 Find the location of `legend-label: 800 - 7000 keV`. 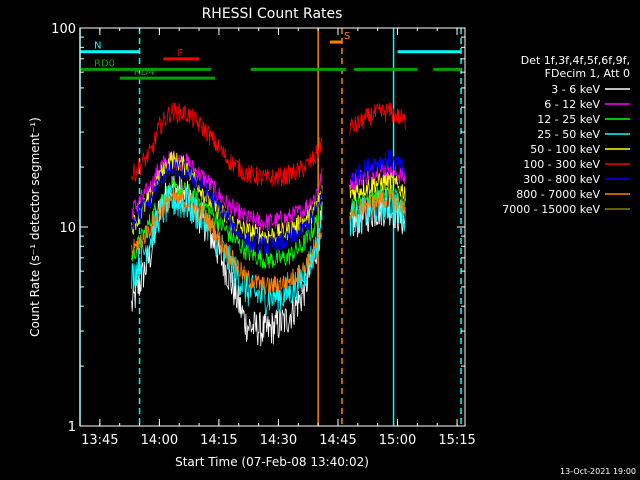

legend-label: 800 - 7000 keV is located at coordinates (558, 194).